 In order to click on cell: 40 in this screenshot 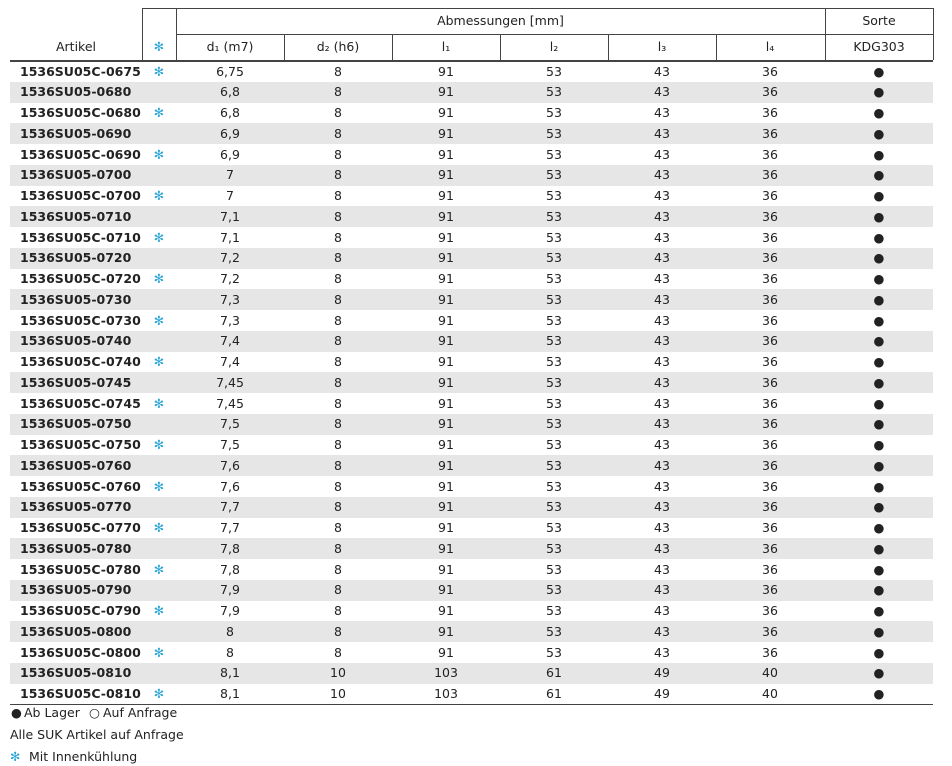, I will do `click(770, 693)`.